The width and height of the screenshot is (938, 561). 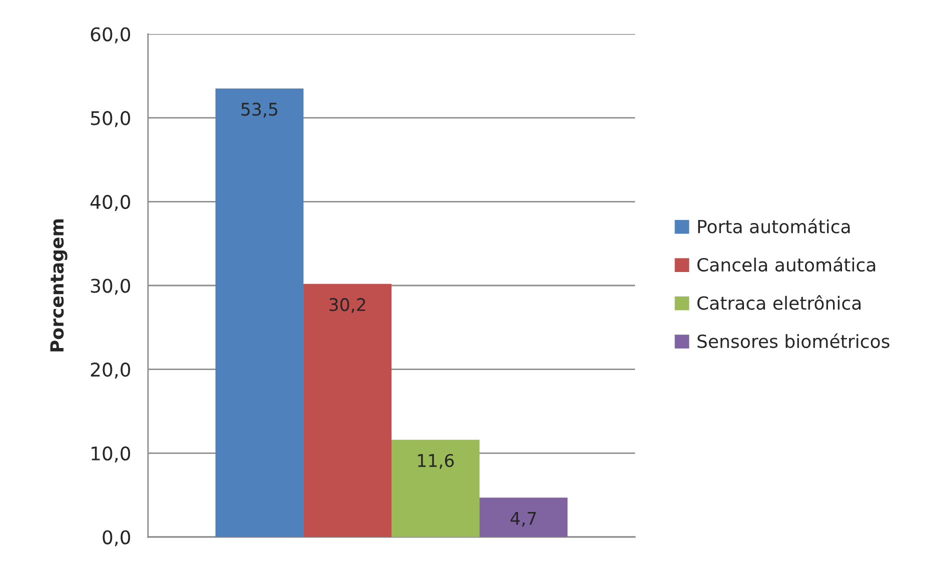 What do you see at coordinates (774, 226) in the screenshot?
I see `legend-label: Porta automática` at bounding box center [774, 226].